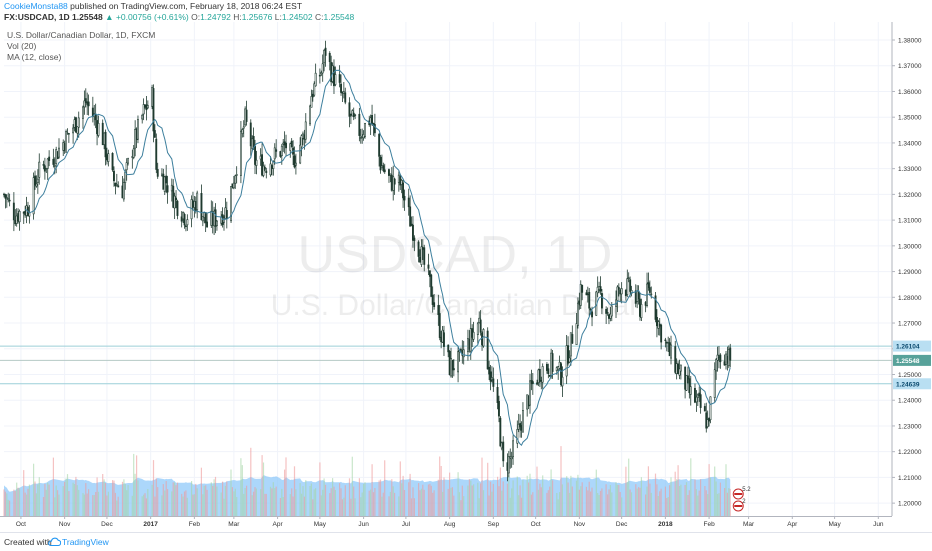 Image resolution: width=932 pixels, height=551 pixels. I want to click on price-tick-label: 1.33000, so click(910, 169).